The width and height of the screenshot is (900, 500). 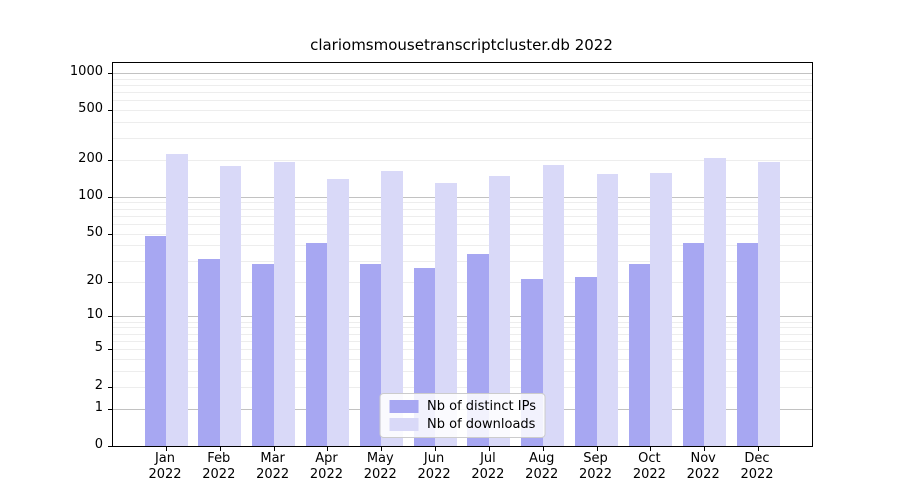 What do you see at coordinates (209, 352) in the screenshot?
I see `bar-distinct-ips-feb` at bounding box center [209, 352].